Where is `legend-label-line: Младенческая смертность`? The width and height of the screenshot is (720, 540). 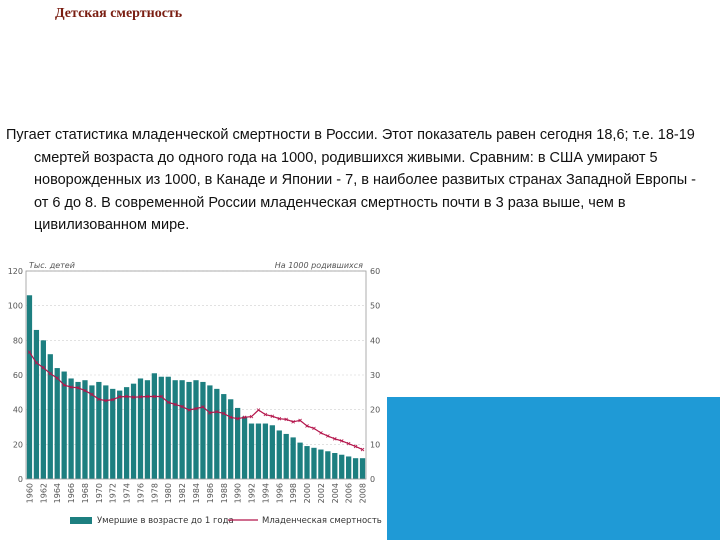 legend-label-line: Младенческая смертность is located at coordinates (322, 521).